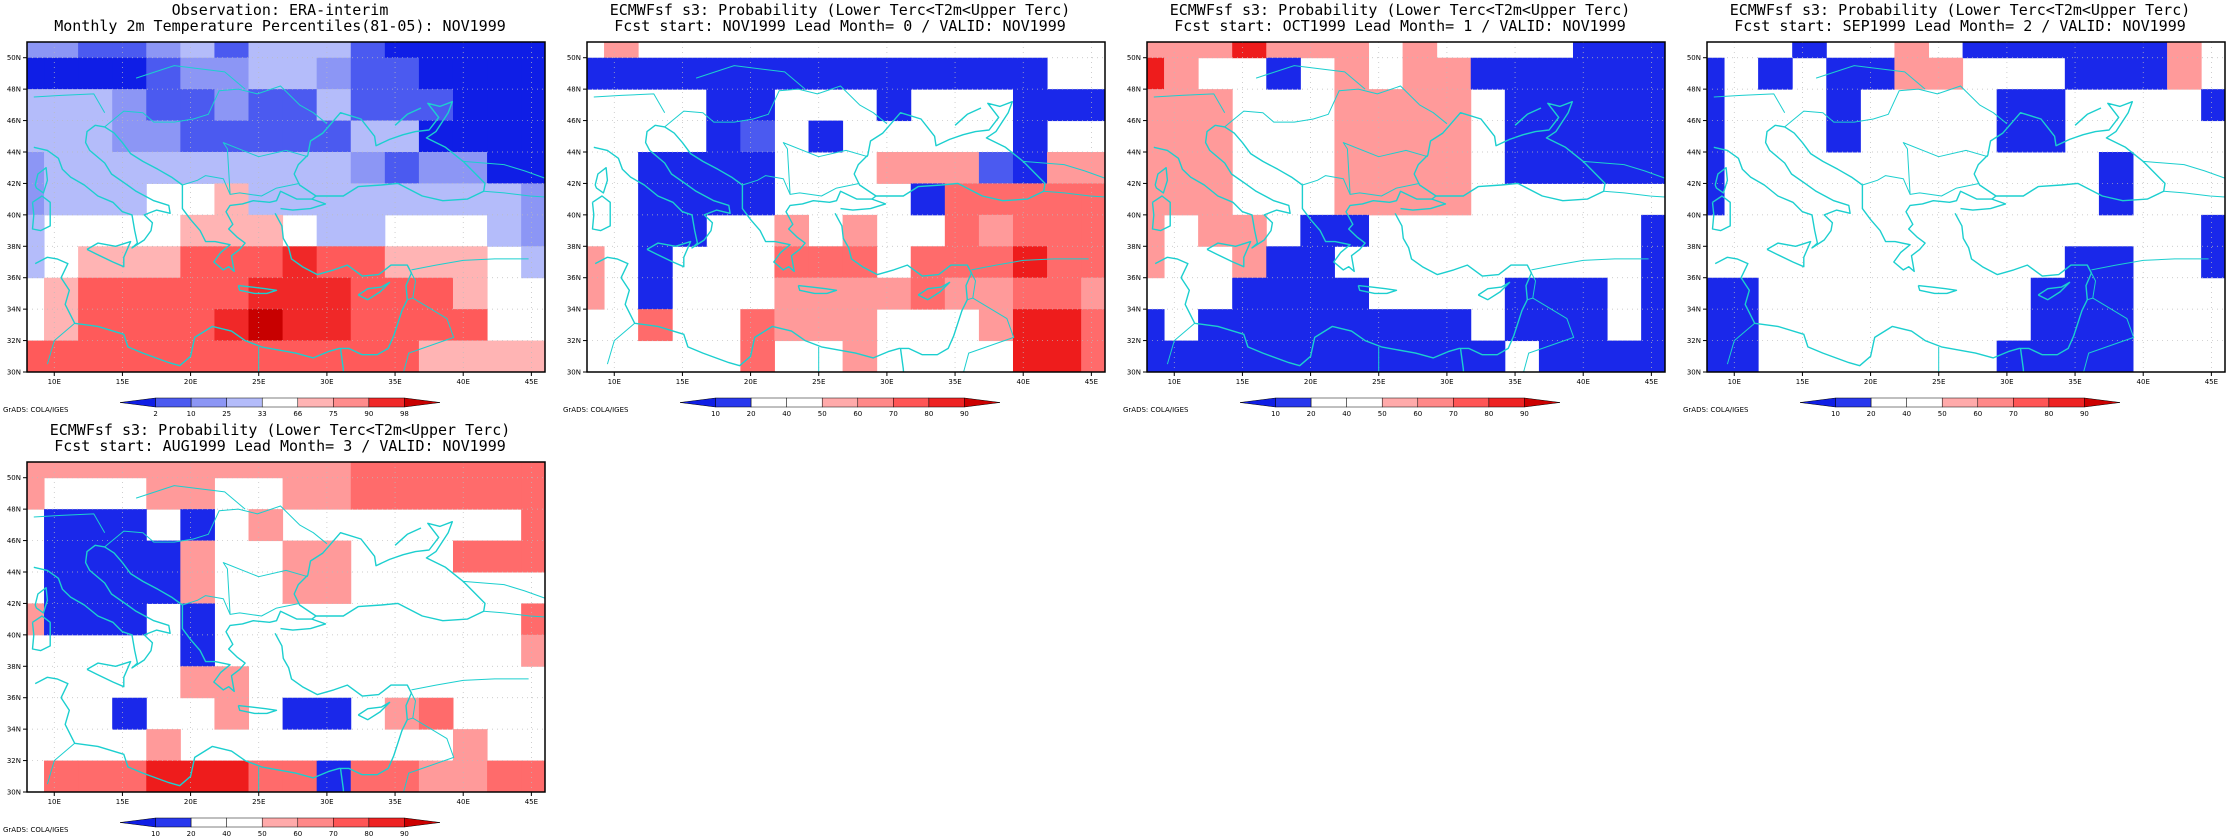 The height and width of the screenshot is (840, 2240). I want to click on lat-tick-label: 30N, so click(1694, 373).